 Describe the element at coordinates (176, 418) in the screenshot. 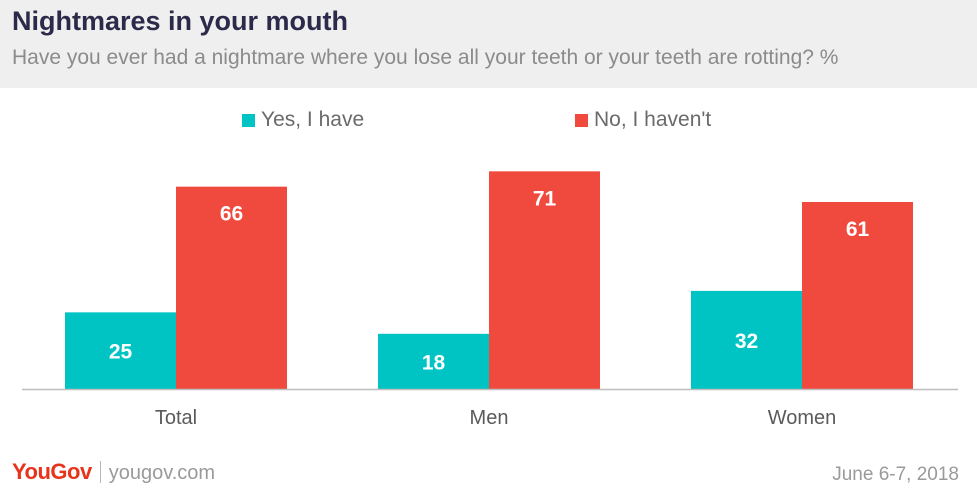

I see `category-label-total: Total` at that location.